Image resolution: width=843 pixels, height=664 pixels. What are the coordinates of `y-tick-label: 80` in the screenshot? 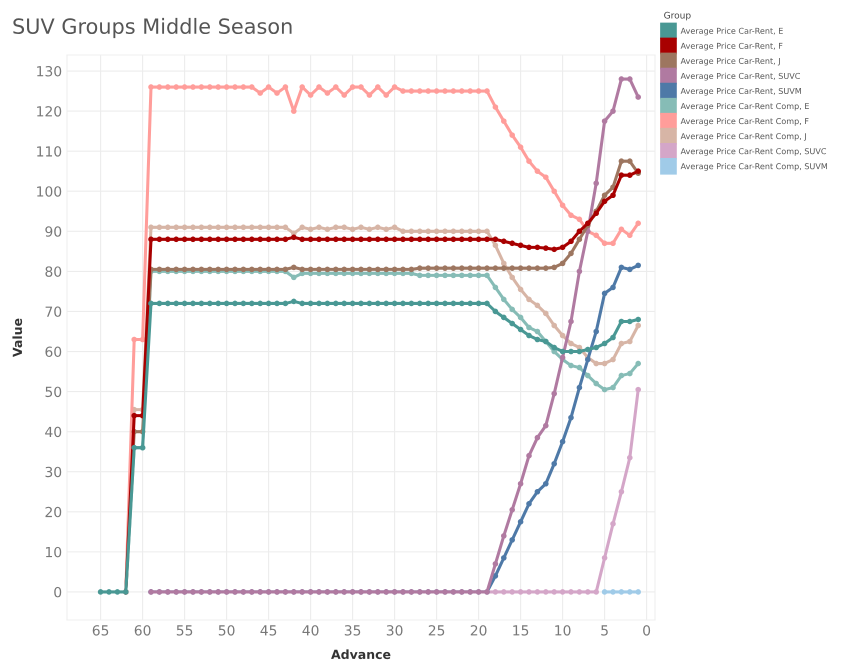 It's located at (53, 271).